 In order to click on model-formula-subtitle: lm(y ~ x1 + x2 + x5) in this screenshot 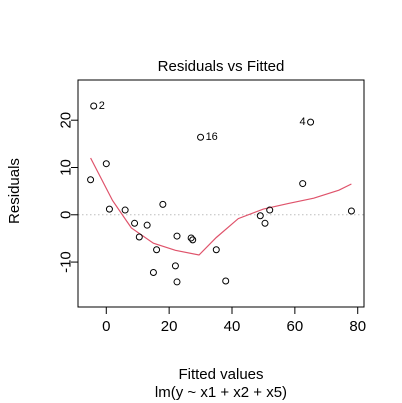, I will do `click(221, 392)`.